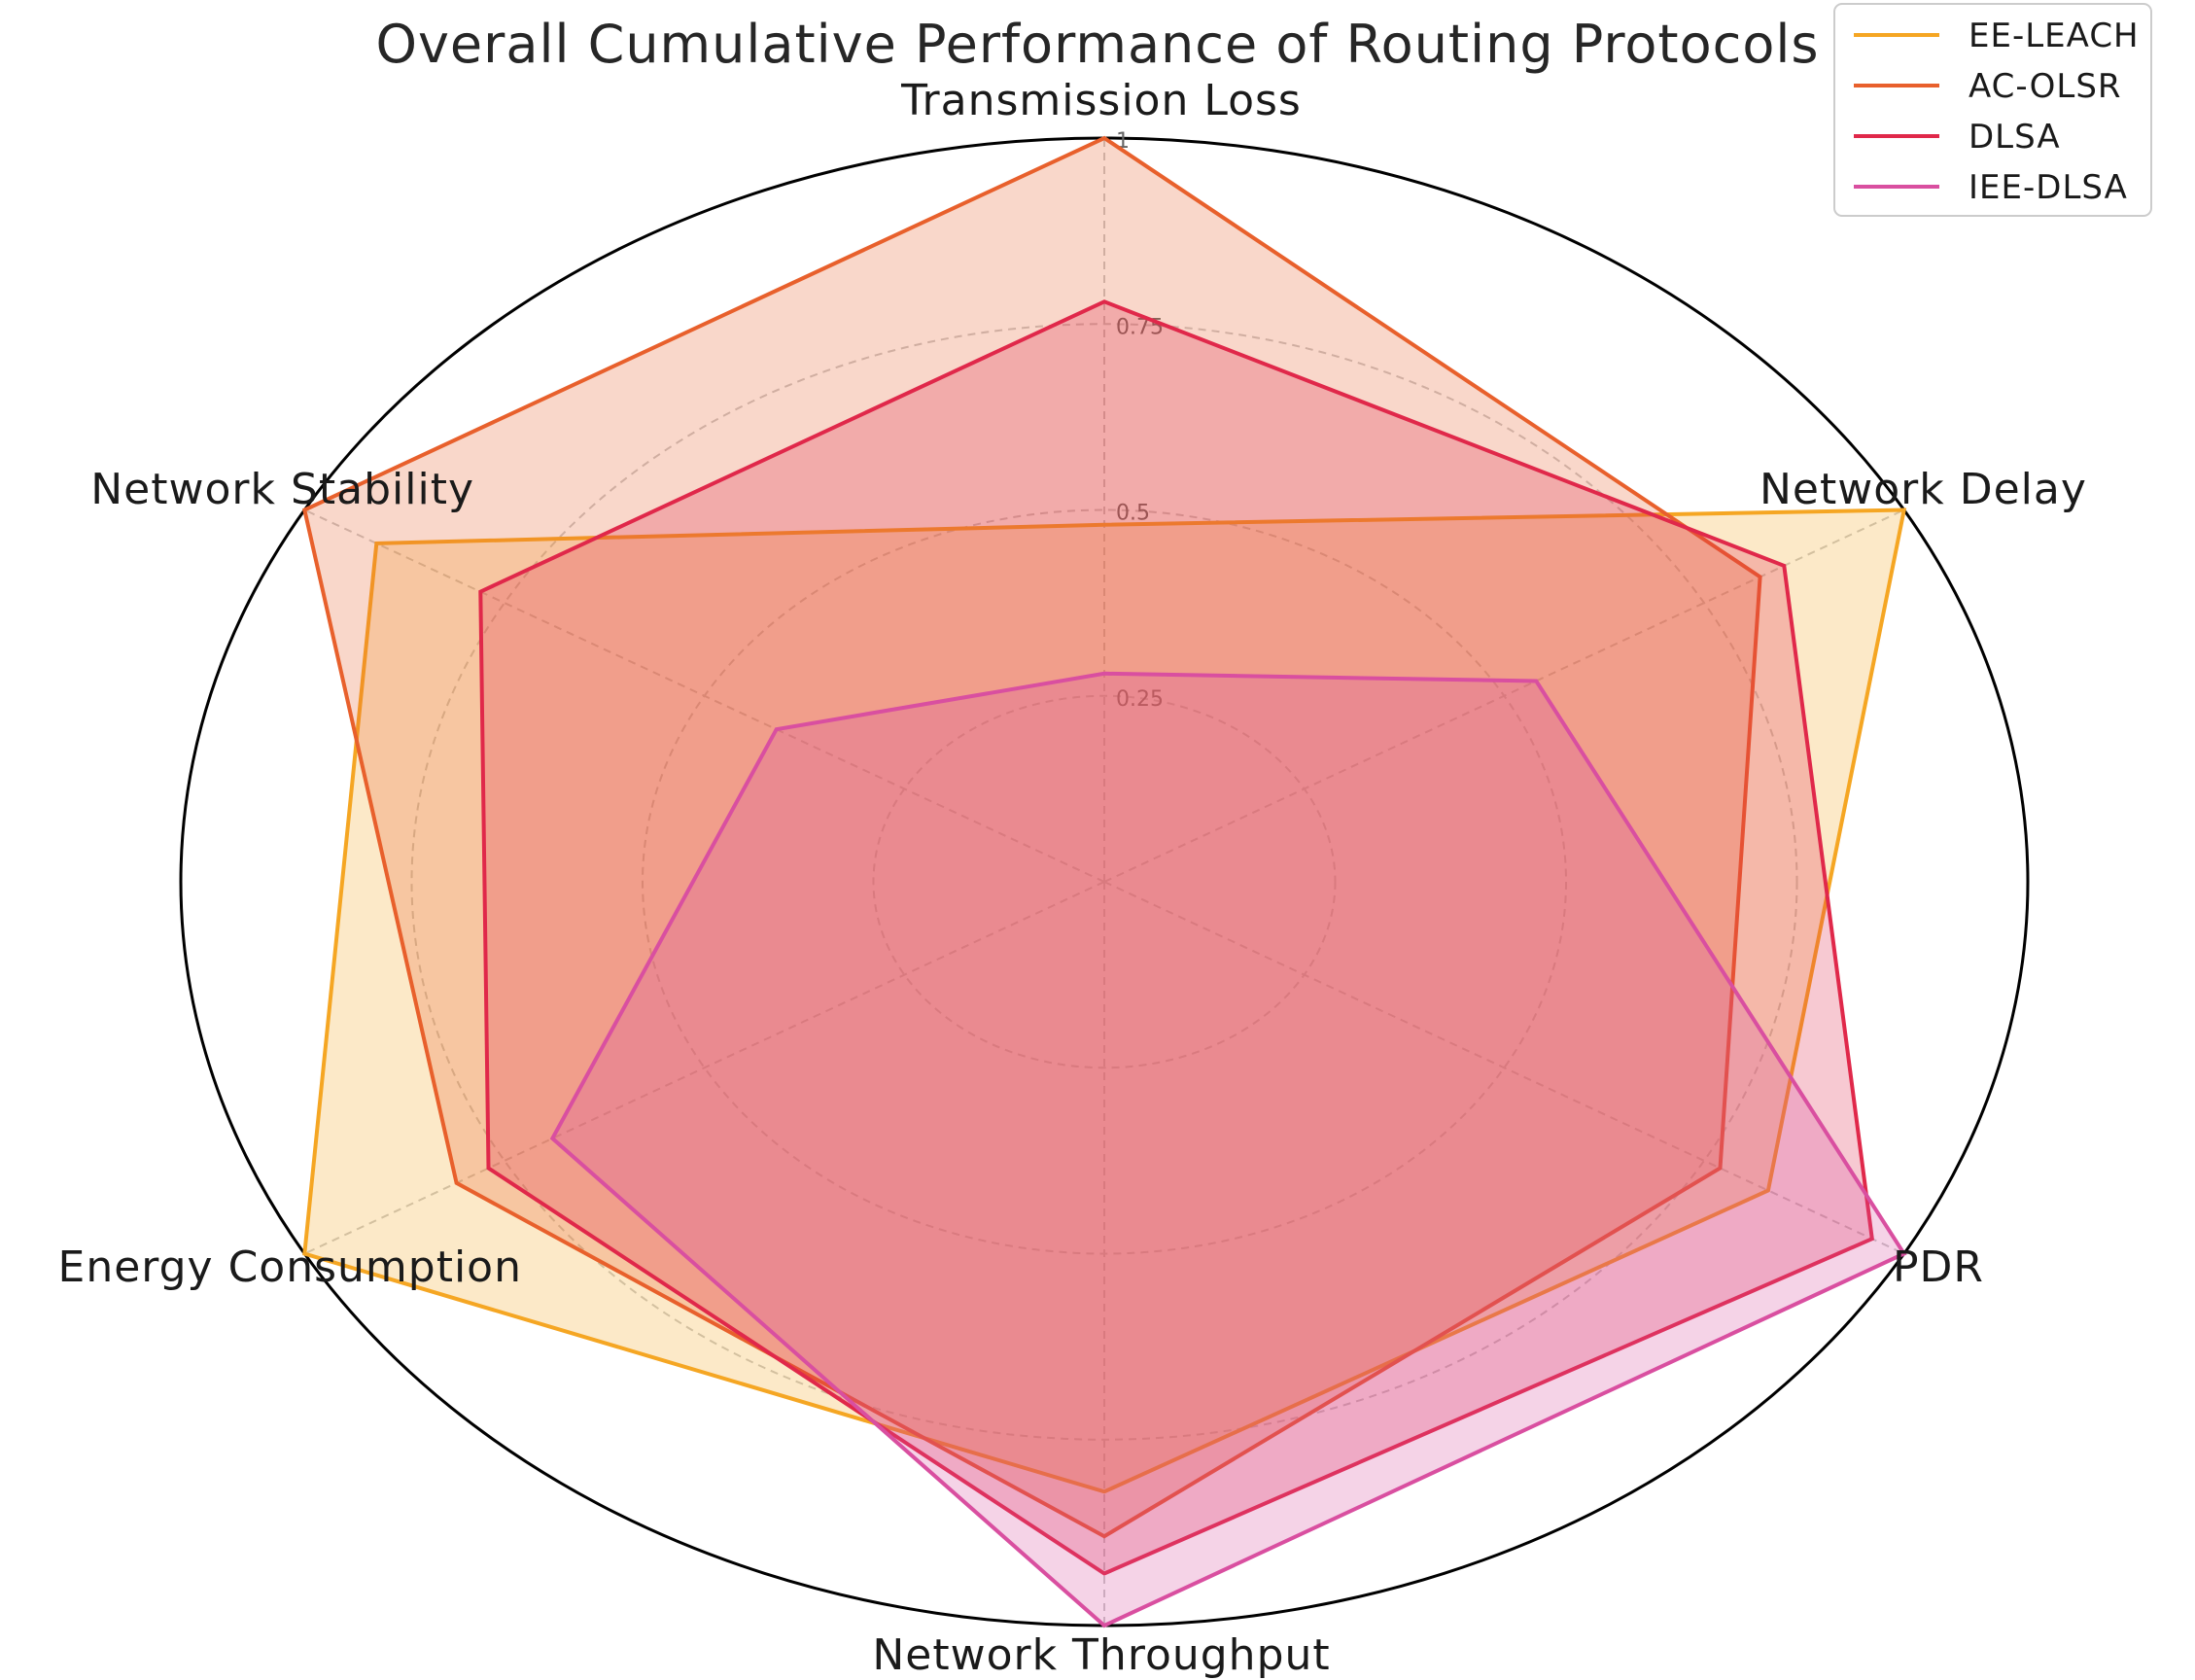 The width and height of the screenshot is (2195, 1680). What do you see at coordinates (1140, 327) in the screenshot?
I see `r-tick-label: 0.75` at bounding box center [1140, 327].